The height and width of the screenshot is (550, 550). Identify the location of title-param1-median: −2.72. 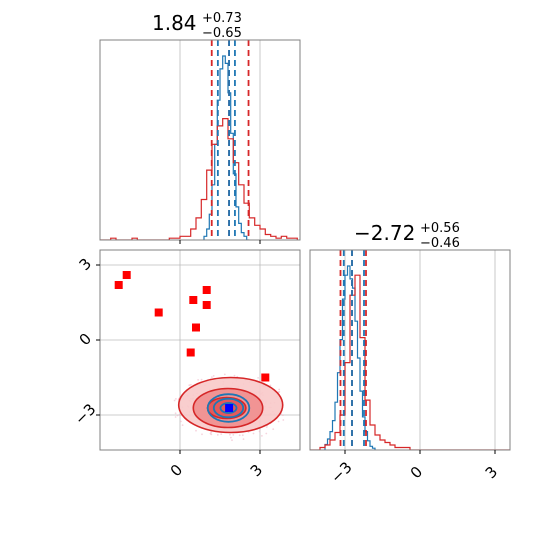
(384, 233).